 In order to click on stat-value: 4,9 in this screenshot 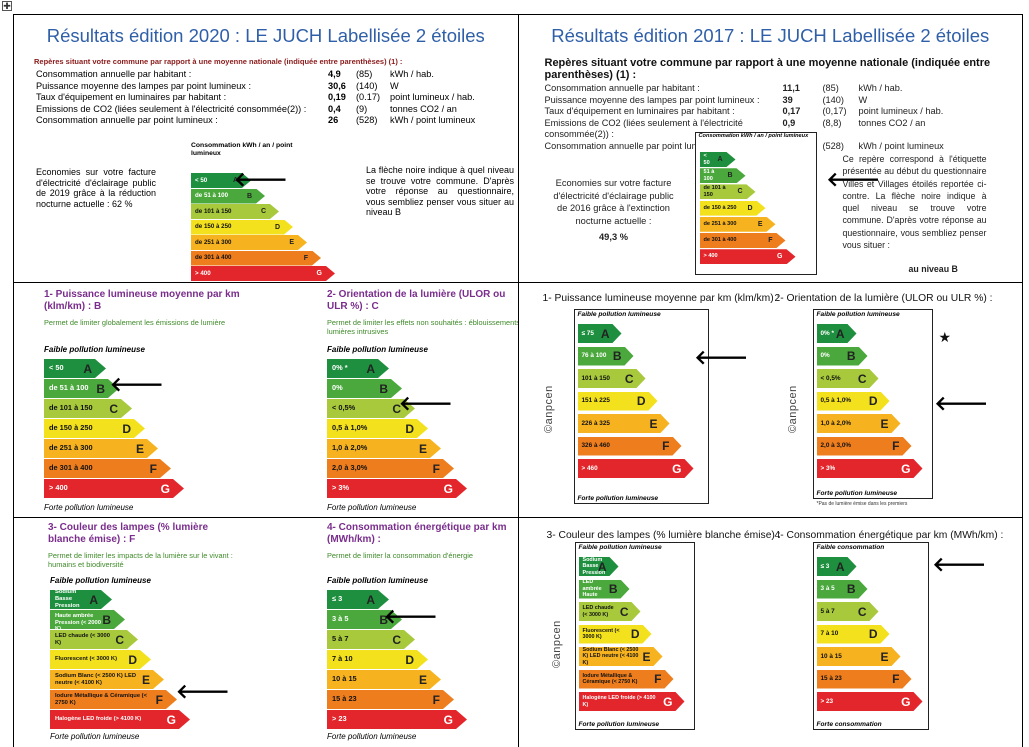, I will do `click(334, 74)`.